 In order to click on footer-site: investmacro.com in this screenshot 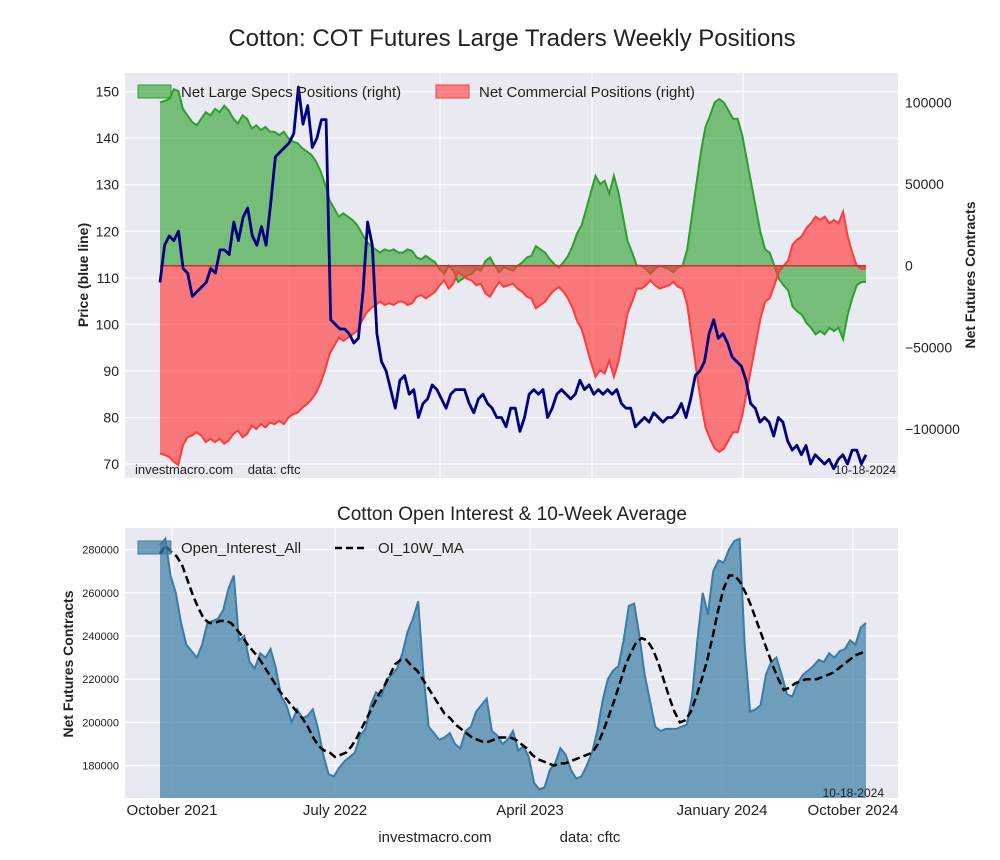, I will do `click(434, 837)`.